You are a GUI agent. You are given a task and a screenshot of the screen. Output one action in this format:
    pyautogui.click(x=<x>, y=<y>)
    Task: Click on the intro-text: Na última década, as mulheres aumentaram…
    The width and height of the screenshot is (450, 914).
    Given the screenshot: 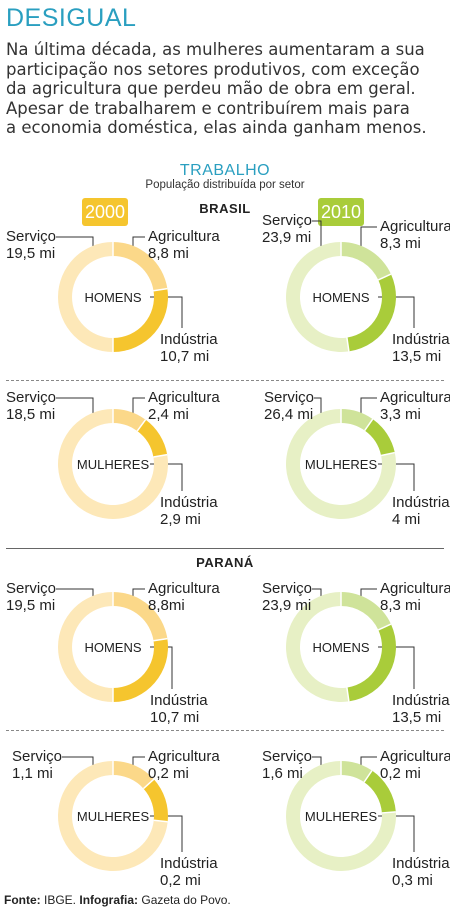 What is the action you would take?
    pyautogui.click(x=226, y=89)
    